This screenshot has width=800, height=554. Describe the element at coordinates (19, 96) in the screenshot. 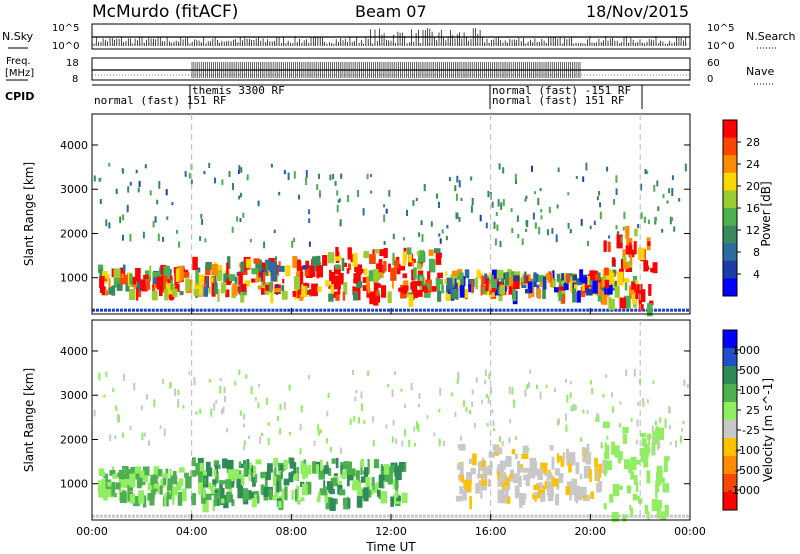

I see `cpid-label: CPID` at that location.